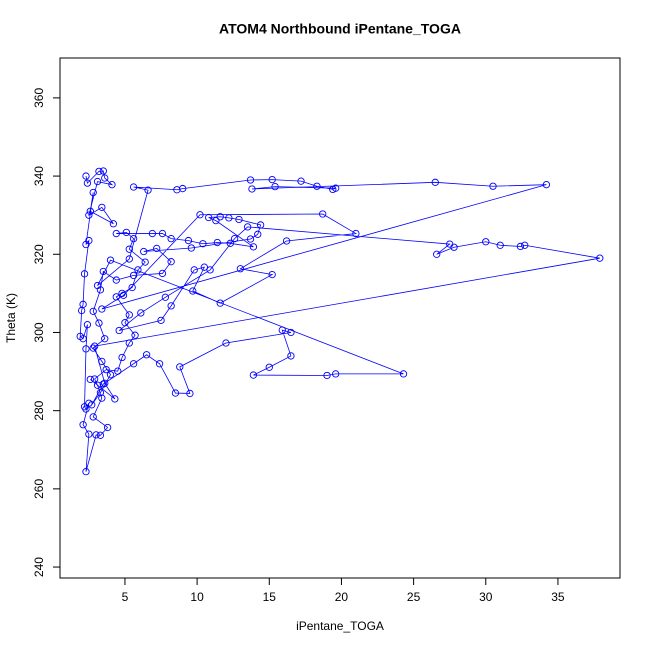 Image resolution: width=650 pixels, height=655 pixels. What do you see at coordinates (39, 176) in the screenshot?
I see `y-tick-label: 340` at bounding box center [39, 176].